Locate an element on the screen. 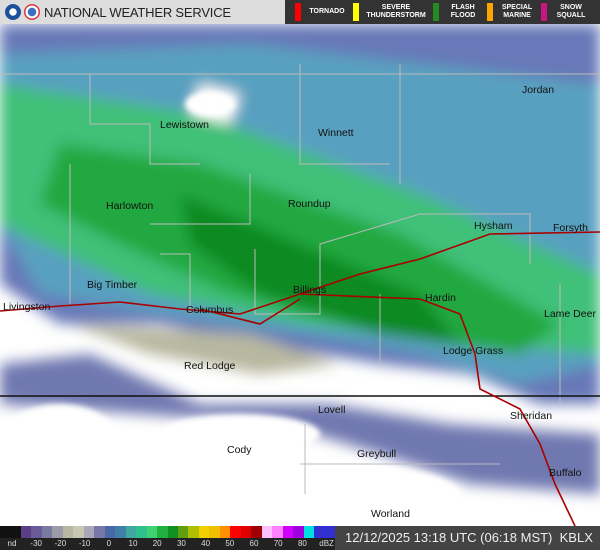 This screenshot has height=550, width=600. city-label: Red Lodge is located at coordinates (210, 366).